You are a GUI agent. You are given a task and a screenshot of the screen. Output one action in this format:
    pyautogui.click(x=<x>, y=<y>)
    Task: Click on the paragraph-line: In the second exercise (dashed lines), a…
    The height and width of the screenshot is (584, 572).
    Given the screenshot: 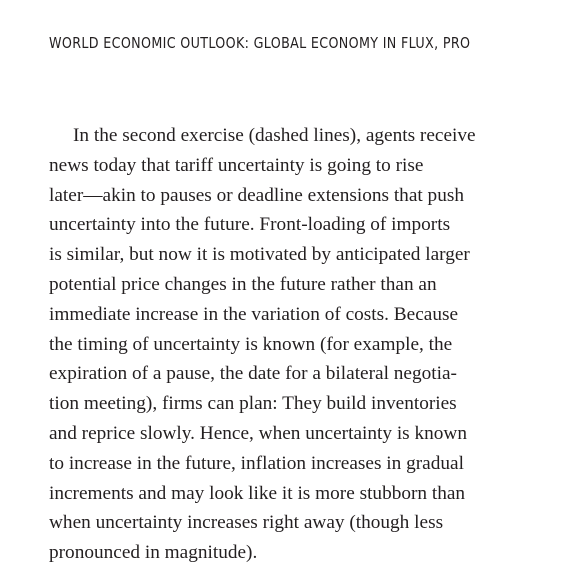 What is the action you would take?
    pyautogui.click(x=274, y=135)
    